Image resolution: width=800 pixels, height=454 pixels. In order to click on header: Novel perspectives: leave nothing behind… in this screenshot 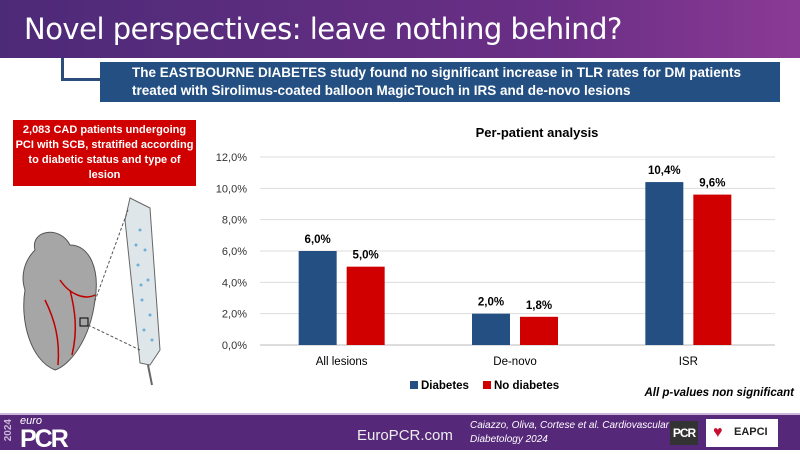, I will do `click(400, 29)`.